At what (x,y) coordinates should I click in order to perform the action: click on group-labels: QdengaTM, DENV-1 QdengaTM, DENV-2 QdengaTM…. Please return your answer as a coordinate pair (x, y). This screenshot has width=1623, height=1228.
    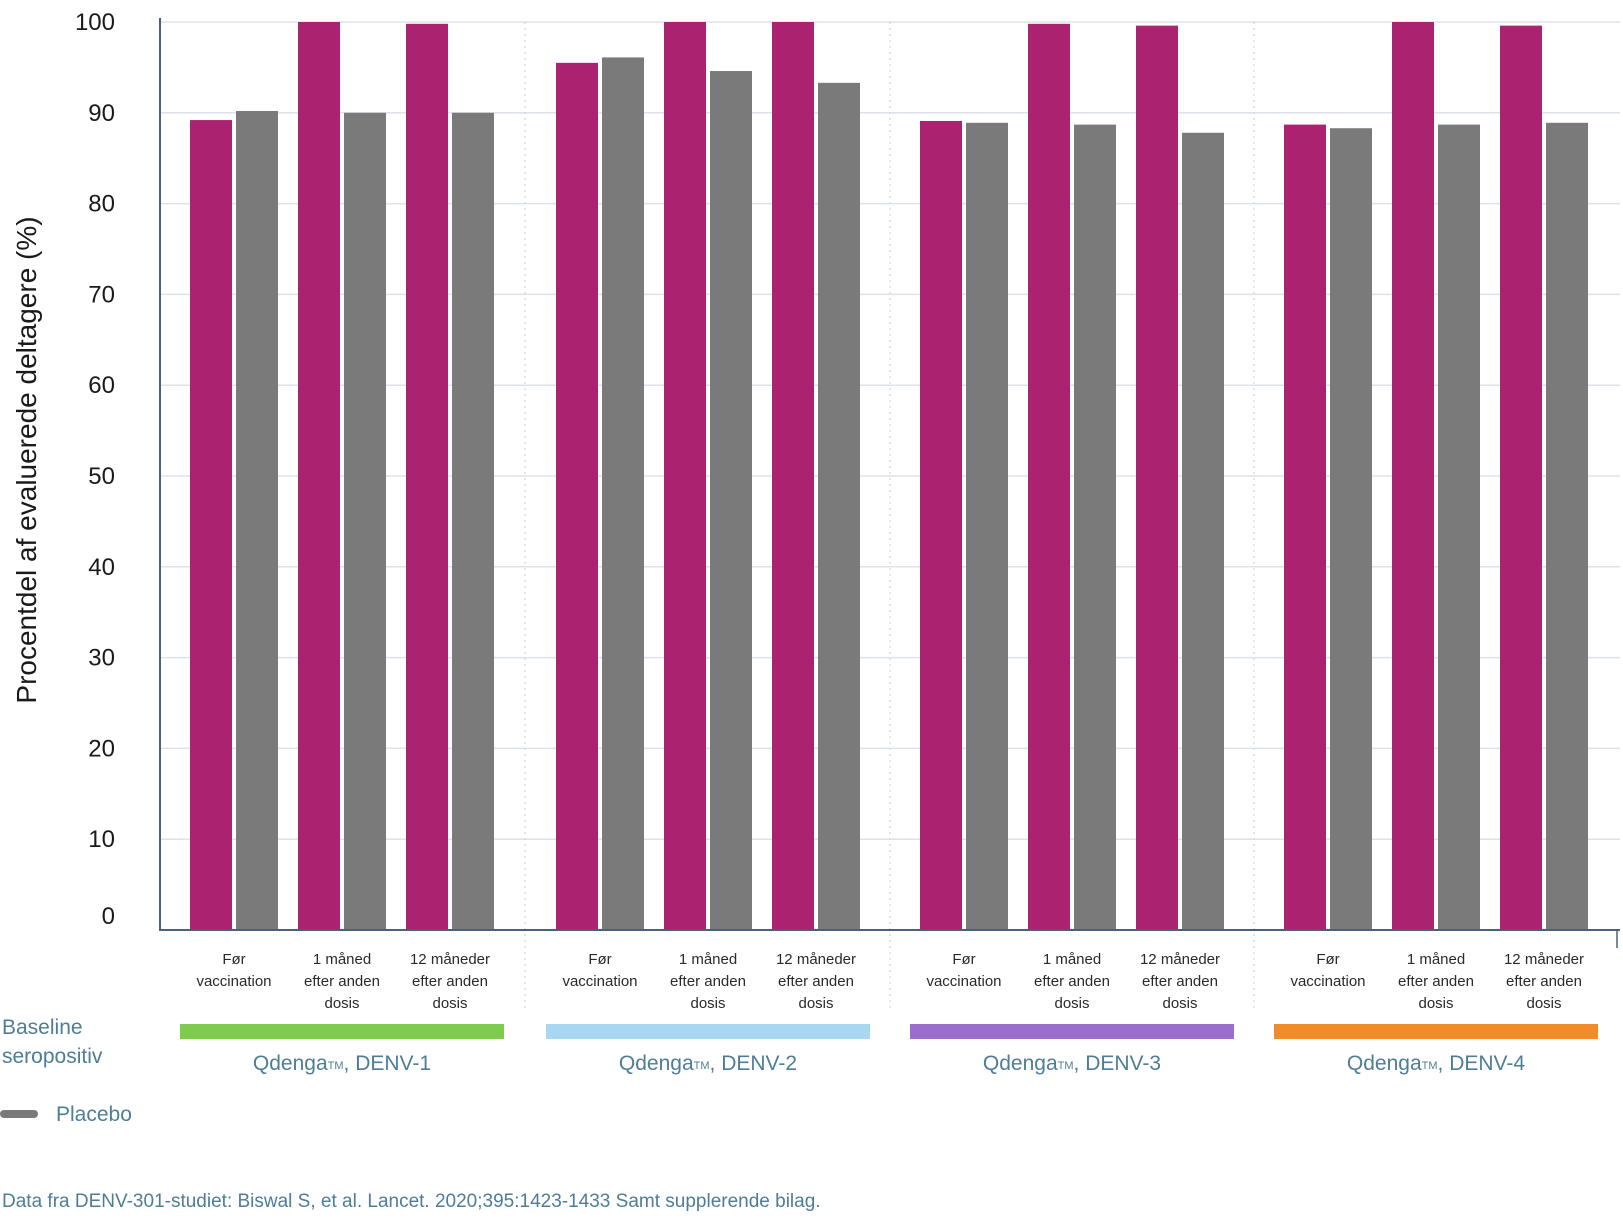
    Looking at the image, I should click on (889, 1063).